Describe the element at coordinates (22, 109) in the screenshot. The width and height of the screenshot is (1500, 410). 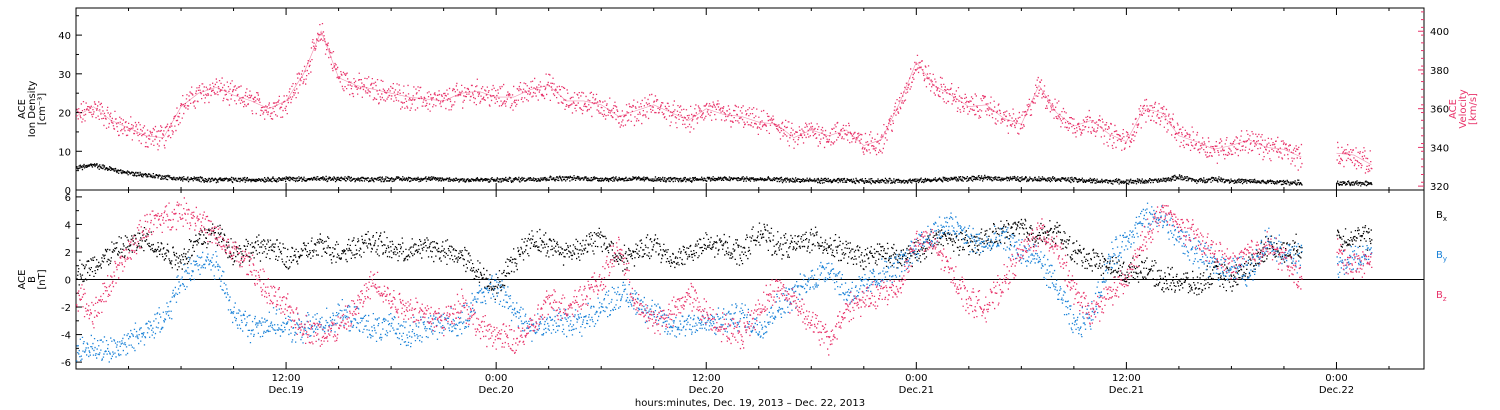
I see `density-axis-label-line: ACE` at that location.